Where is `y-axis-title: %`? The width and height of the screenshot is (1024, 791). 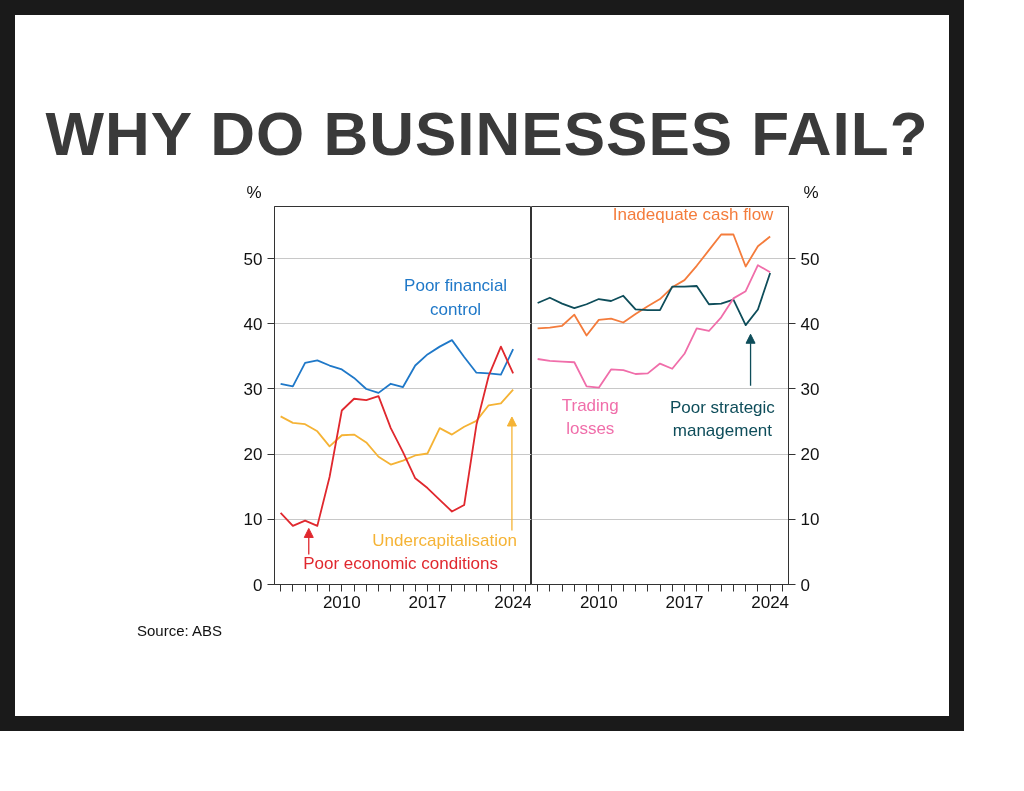 y-axis-title: % is located at coordinates (254, 192).